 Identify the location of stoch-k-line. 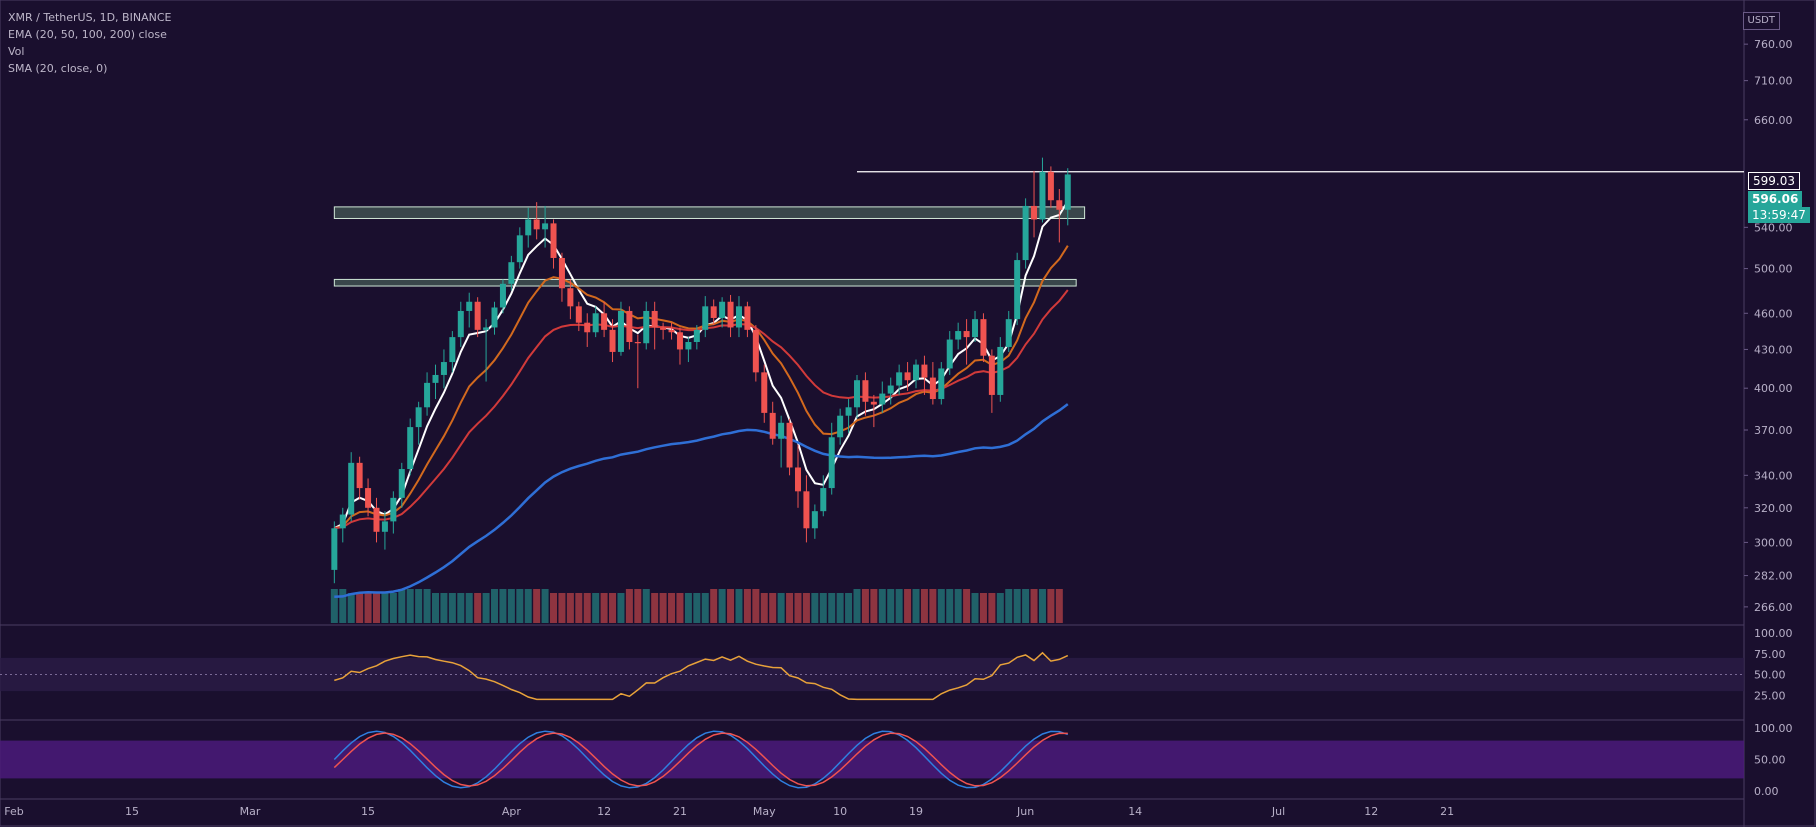
(701, 759).